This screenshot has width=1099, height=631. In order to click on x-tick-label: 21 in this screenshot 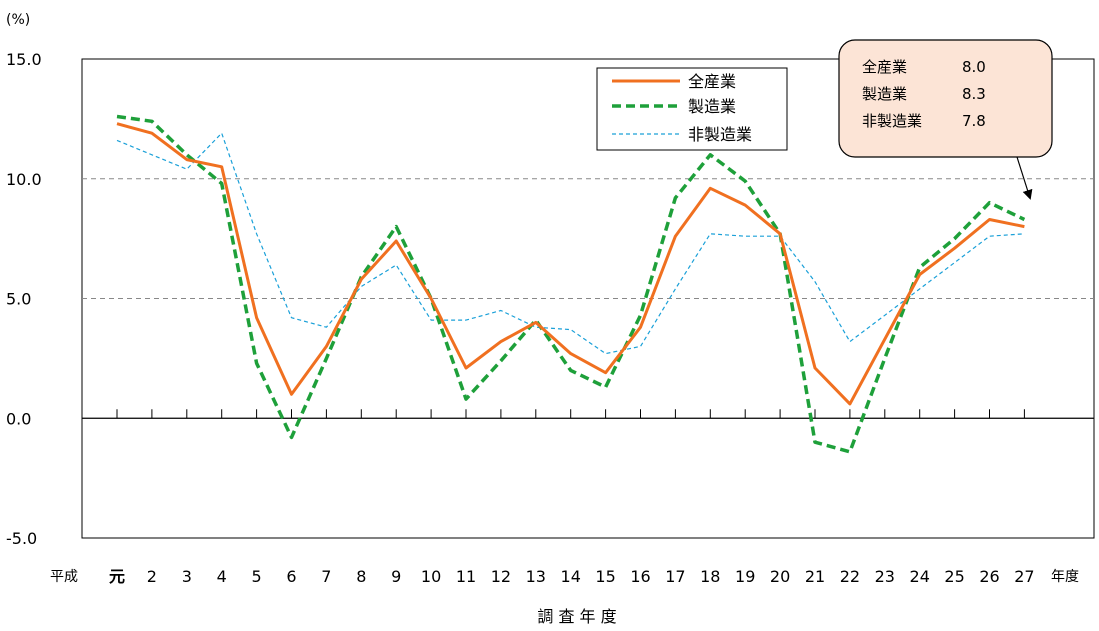, I will do `click(815, 576)`.